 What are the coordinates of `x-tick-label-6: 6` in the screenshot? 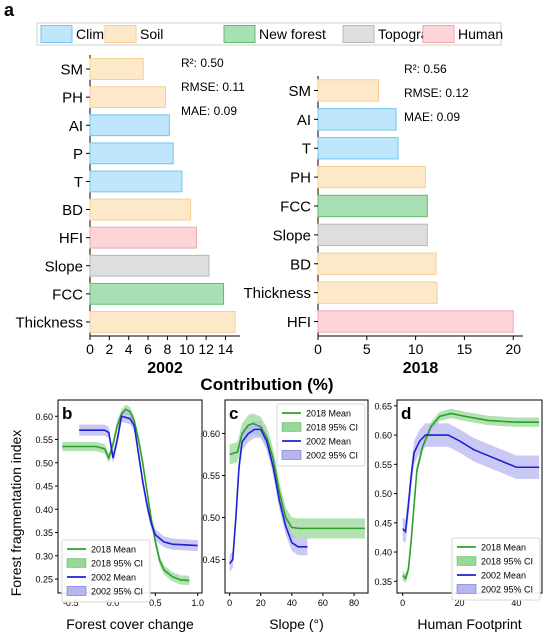 It's located at (148, 349).